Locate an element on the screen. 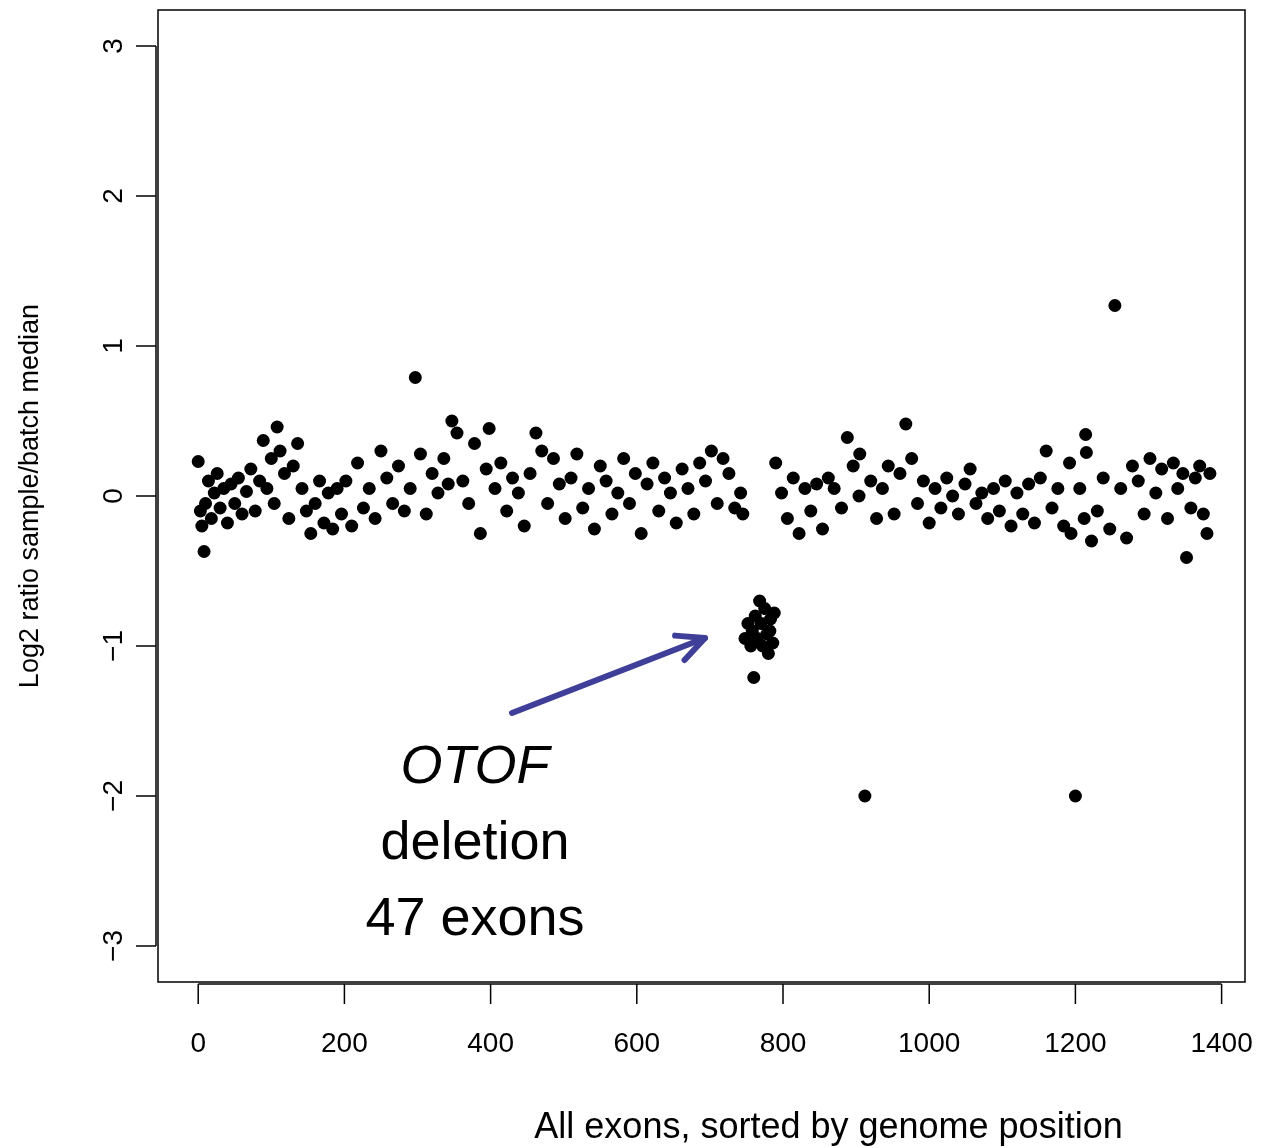  x-tick-label: 1200 is located at coordinates (1075, 1042).